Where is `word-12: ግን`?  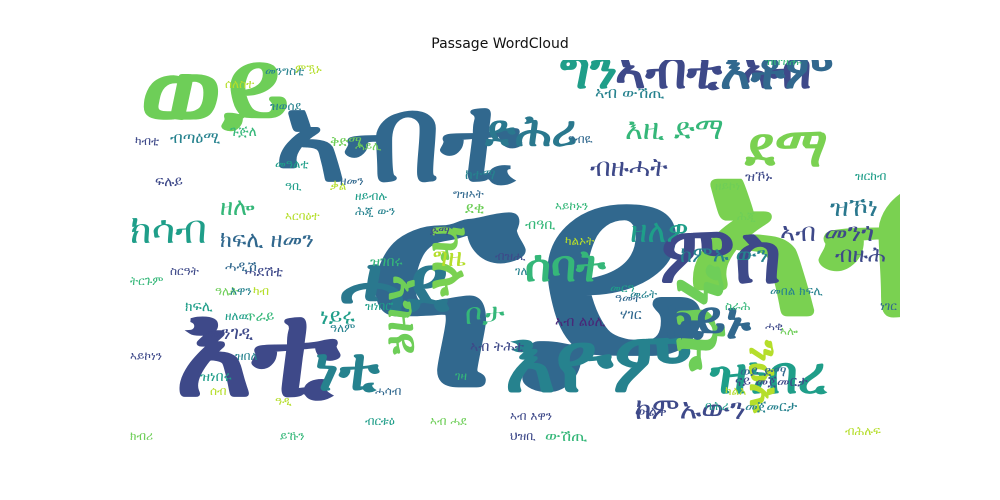 word-12: ግን is located at coordinates (589, 80).